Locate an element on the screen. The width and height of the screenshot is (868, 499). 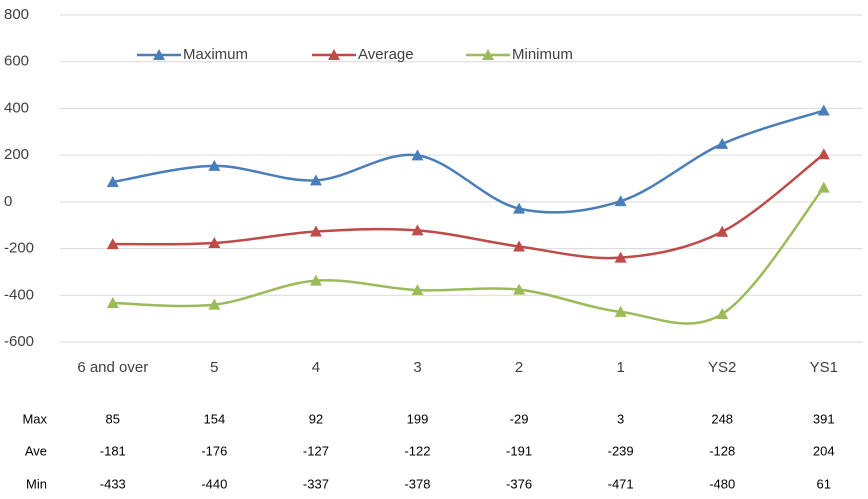
table-value: 154 is located at coordinates (215, 418).